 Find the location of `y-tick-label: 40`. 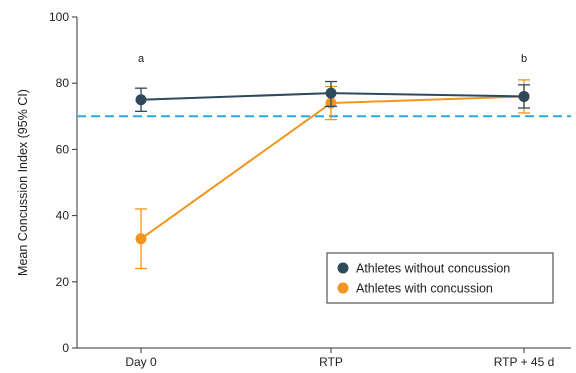

y-tick-label: 40 is located at coordinates (63, 216).